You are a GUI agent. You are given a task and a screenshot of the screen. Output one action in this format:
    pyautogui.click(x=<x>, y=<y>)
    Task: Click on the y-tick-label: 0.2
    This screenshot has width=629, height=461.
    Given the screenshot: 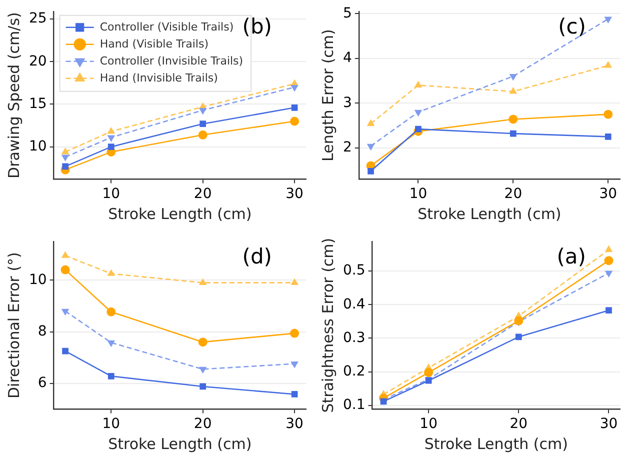 What is the action you would take?
    pyautogui.click(x=354, y=372)
    